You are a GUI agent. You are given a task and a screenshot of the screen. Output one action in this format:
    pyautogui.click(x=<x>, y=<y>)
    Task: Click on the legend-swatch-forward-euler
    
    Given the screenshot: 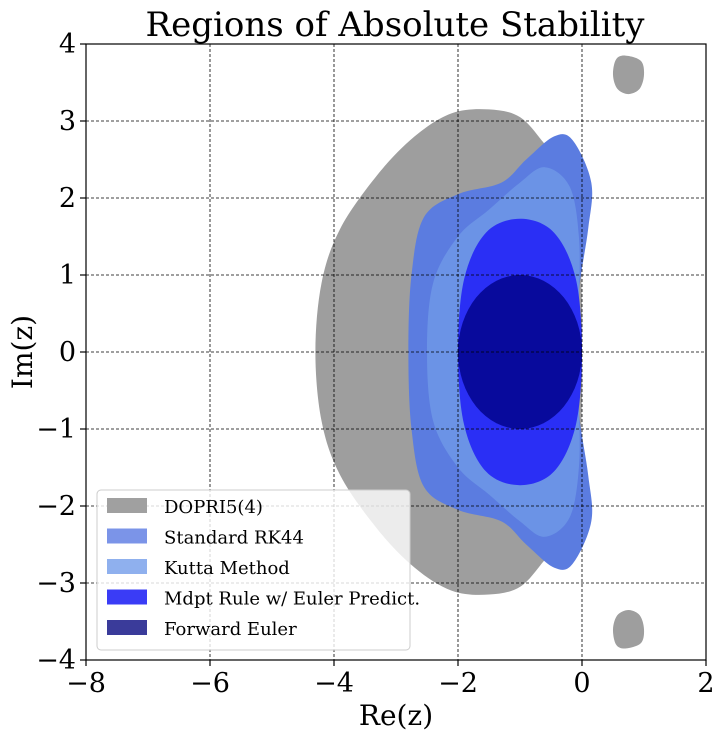 What is the action you would take?
    pyautogui.click(x=127, y=627)
    